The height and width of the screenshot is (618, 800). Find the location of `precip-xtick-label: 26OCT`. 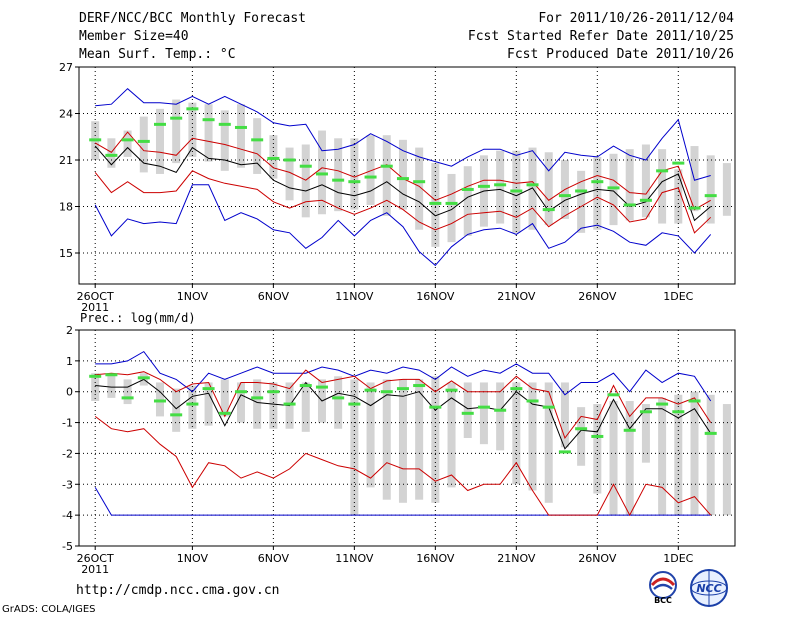

precip-xtick-label: 26OCT is located at coordinates (95, 558).